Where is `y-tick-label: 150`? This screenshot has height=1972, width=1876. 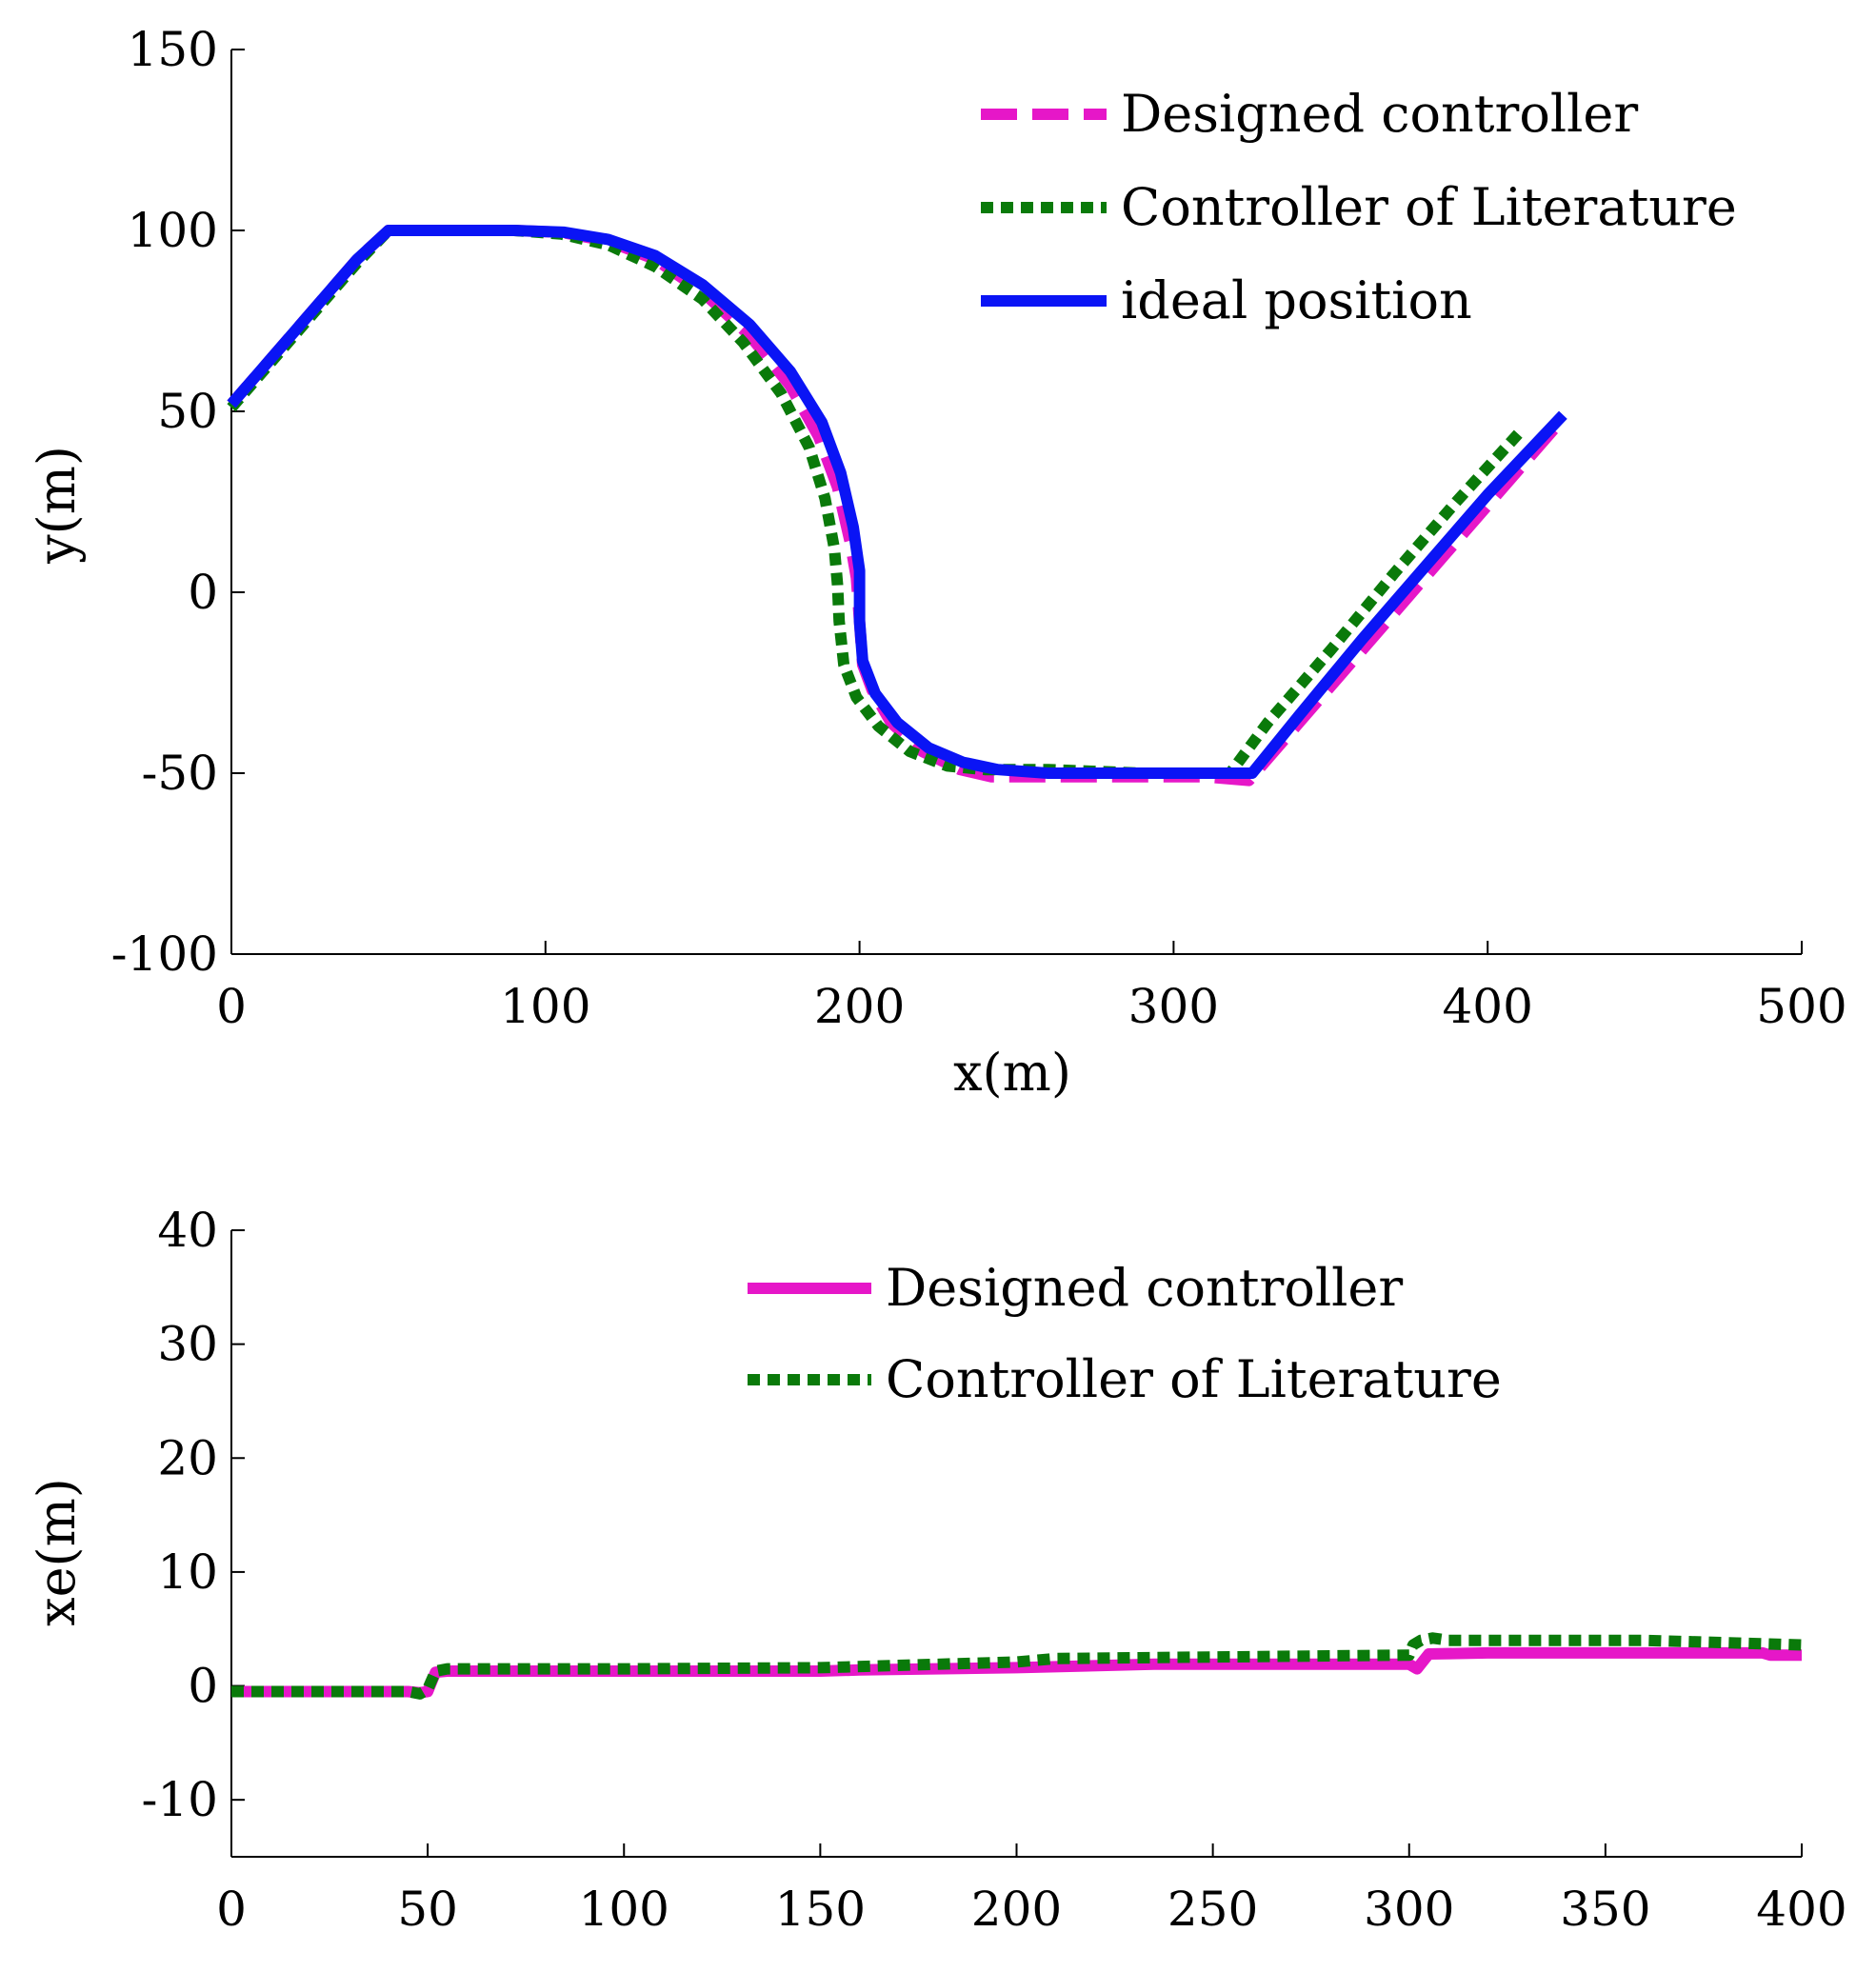 y-tick-label: 150 is located at coordinates (173, 49).